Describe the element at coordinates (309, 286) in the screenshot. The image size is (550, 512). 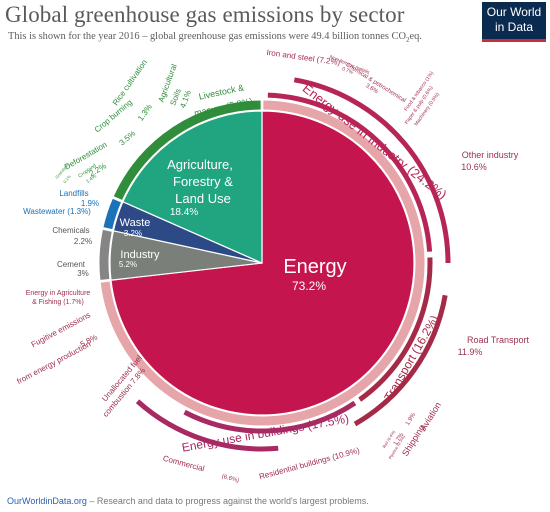
I see `sector-value-energy: 73.2%` at that location.